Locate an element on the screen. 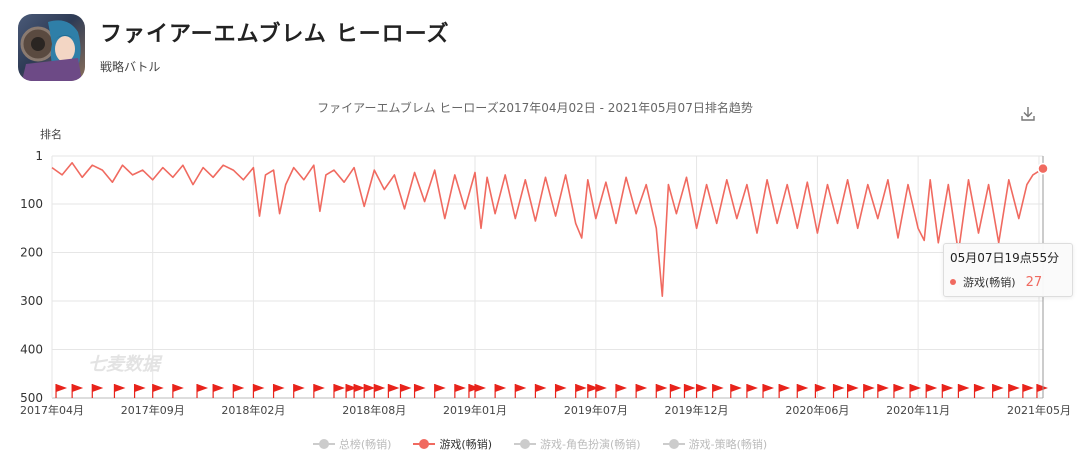 The image size is (1080, 475). legend-item-strategy: 游戏-策略(畅销) is located at coordinates (715, 444).